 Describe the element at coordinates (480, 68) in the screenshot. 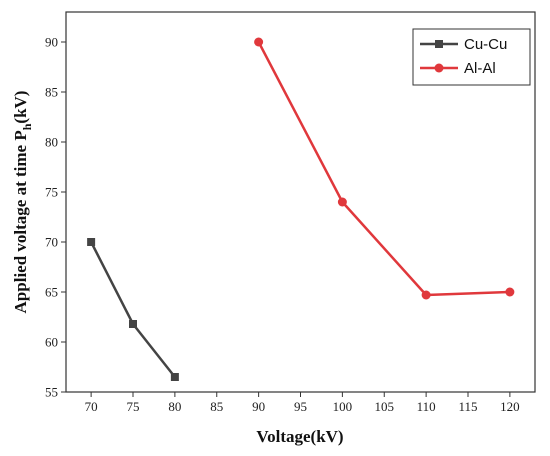

I see `legend-label-al-al: Al-Al` at that location.